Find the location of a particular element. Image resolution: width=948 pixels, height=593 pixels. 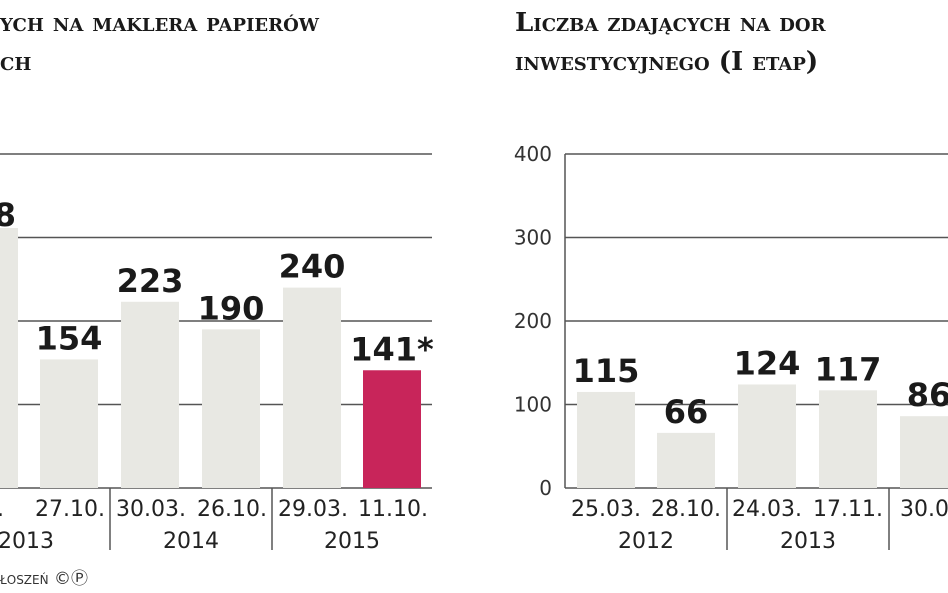

year-label: 2012 is located at coordinates (646, 541).